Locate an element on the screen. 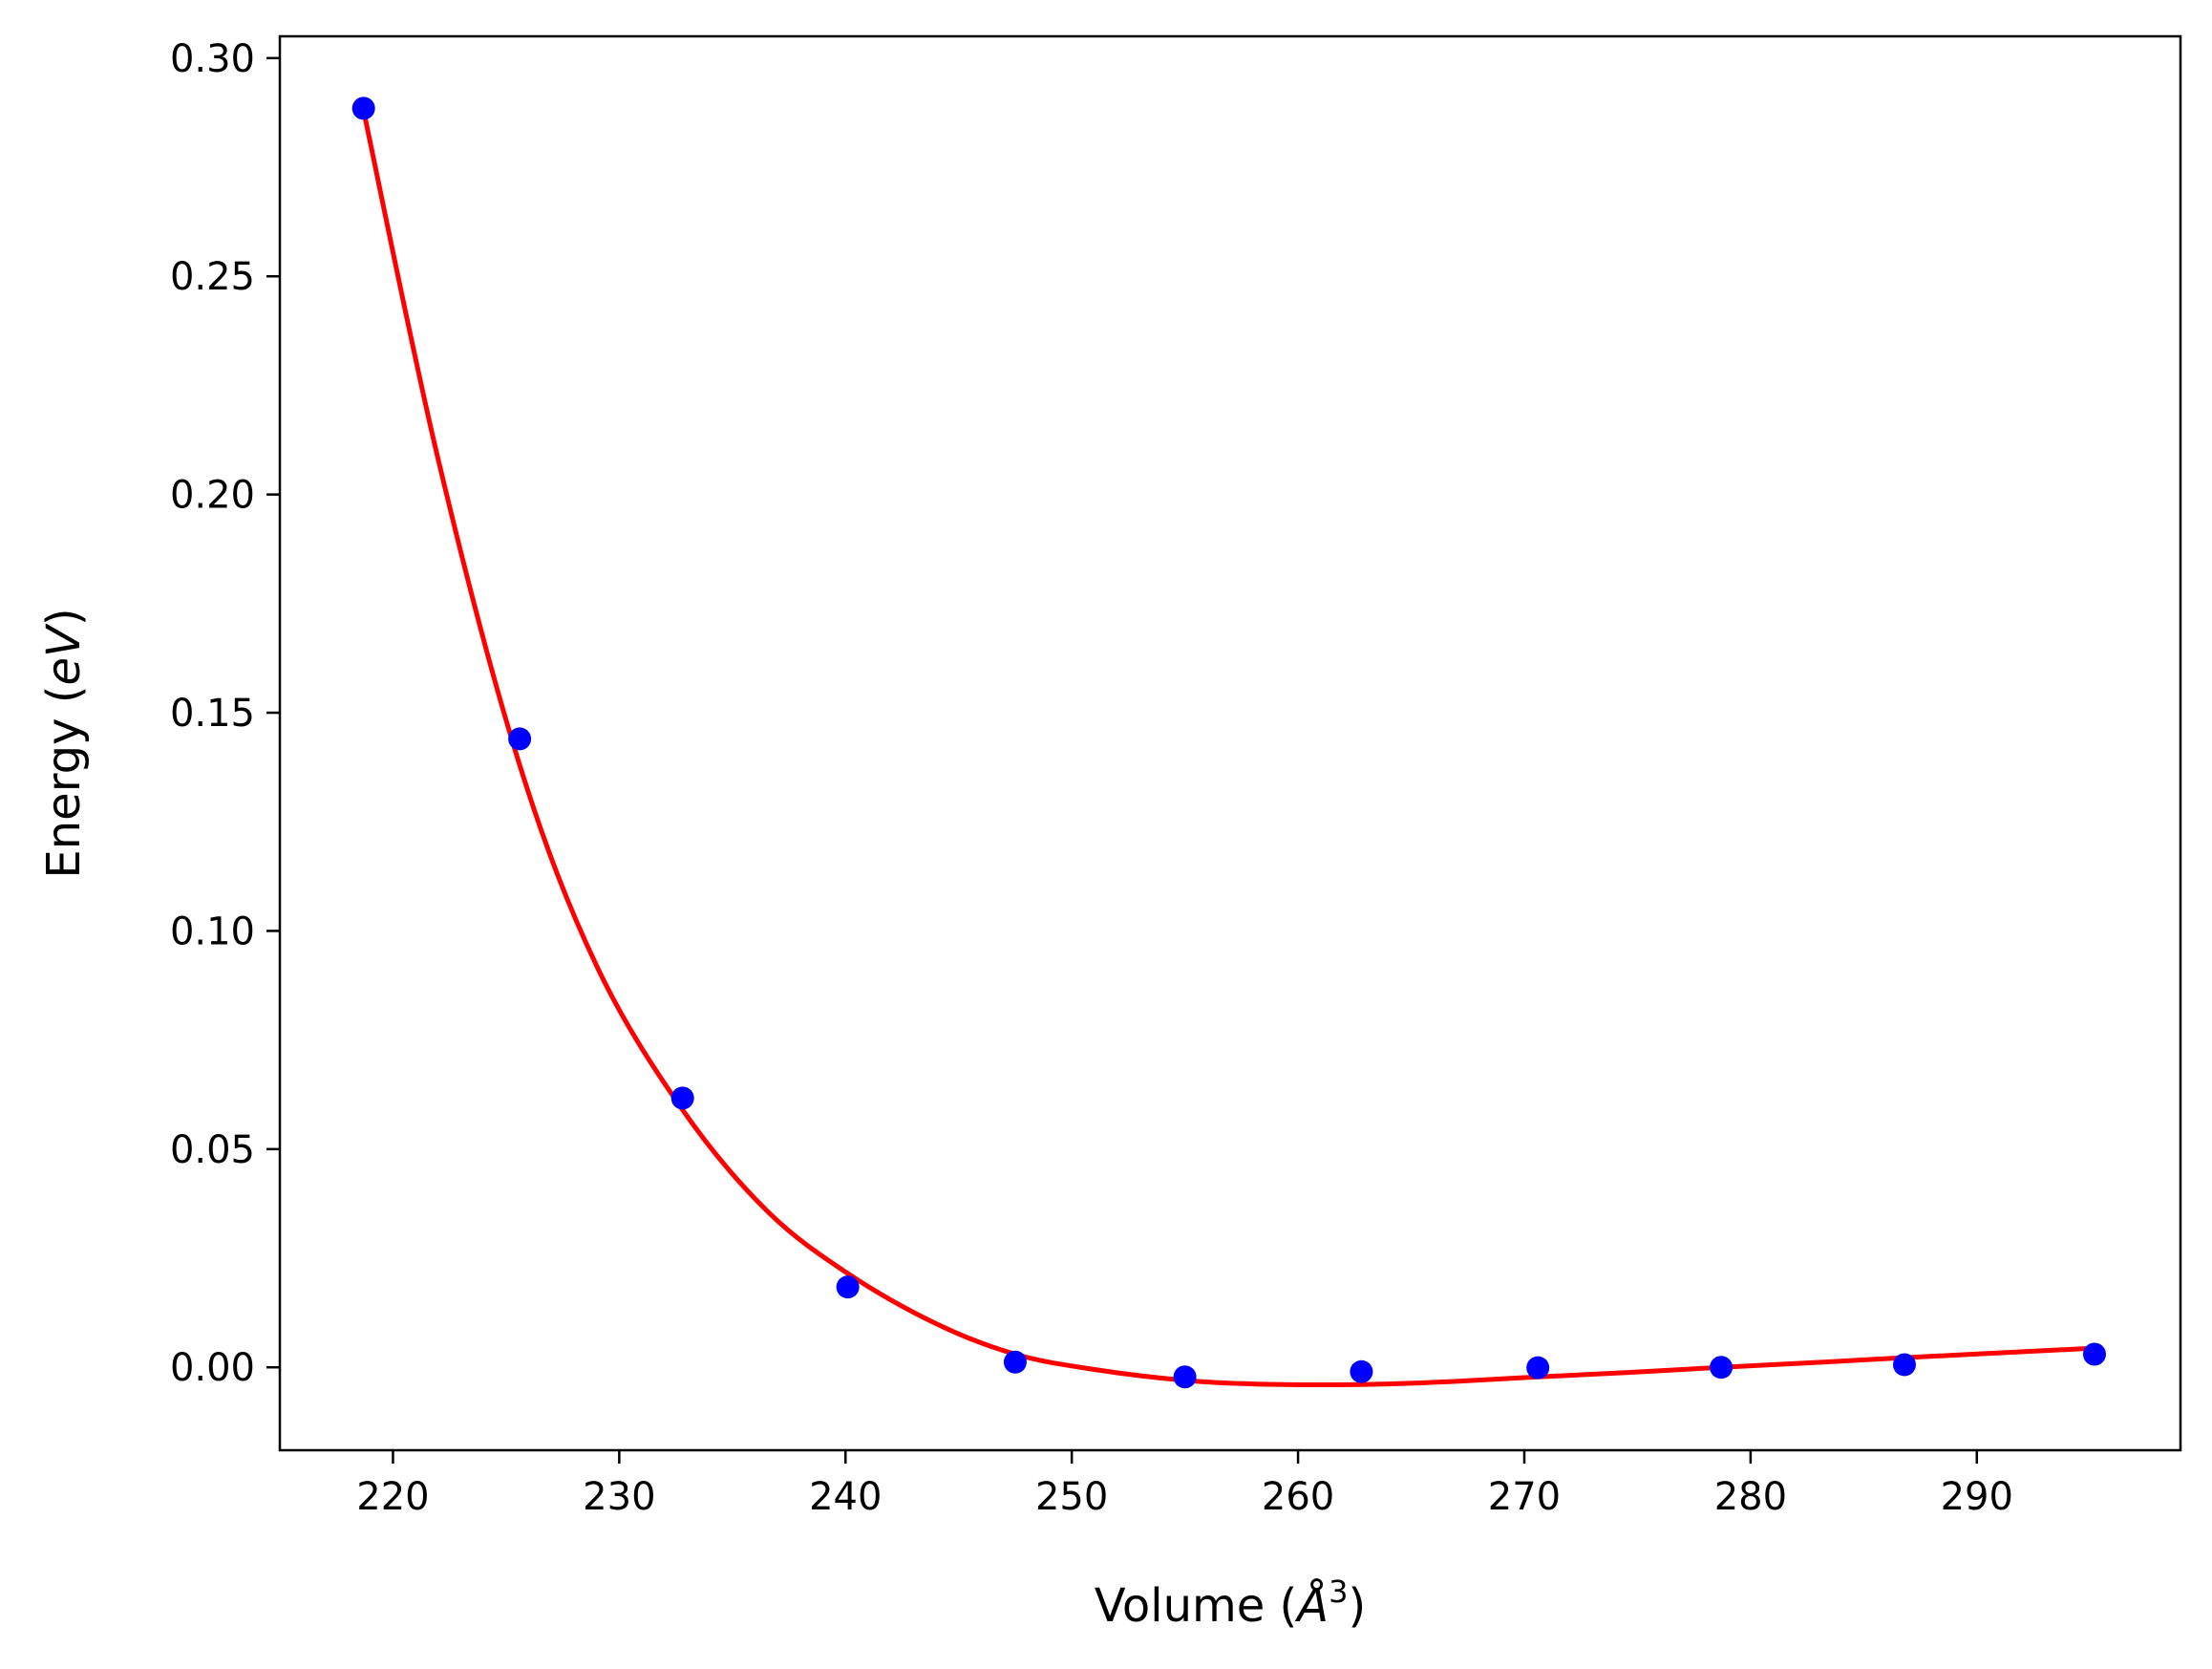 The image size is (2212, 1669). y-tick-label: 0.25 is located at coordinates (212, 277).